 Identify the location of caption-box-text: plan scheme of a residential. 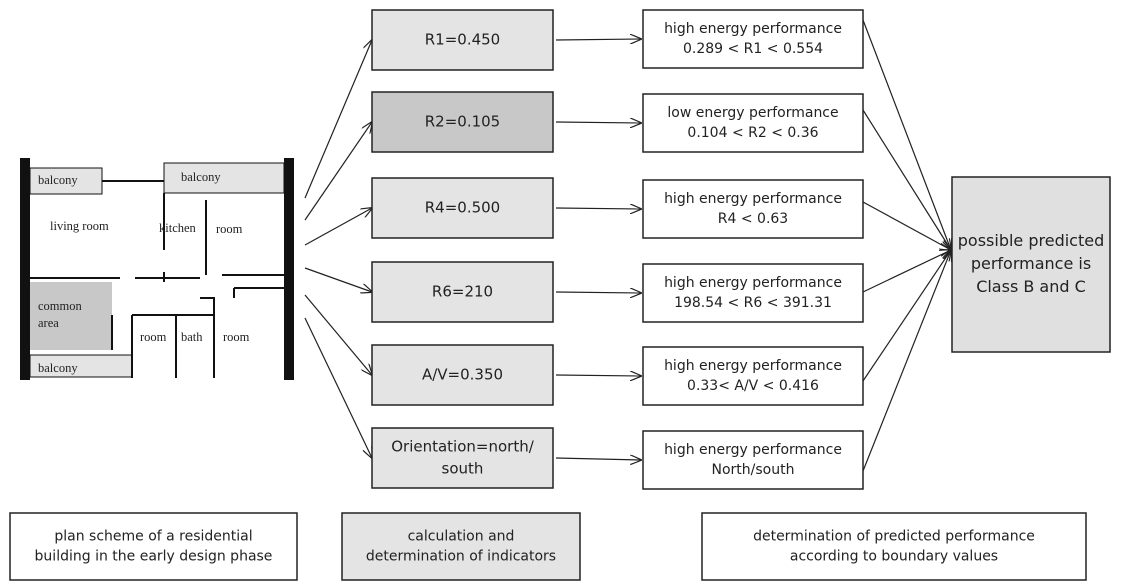
(153, 536).